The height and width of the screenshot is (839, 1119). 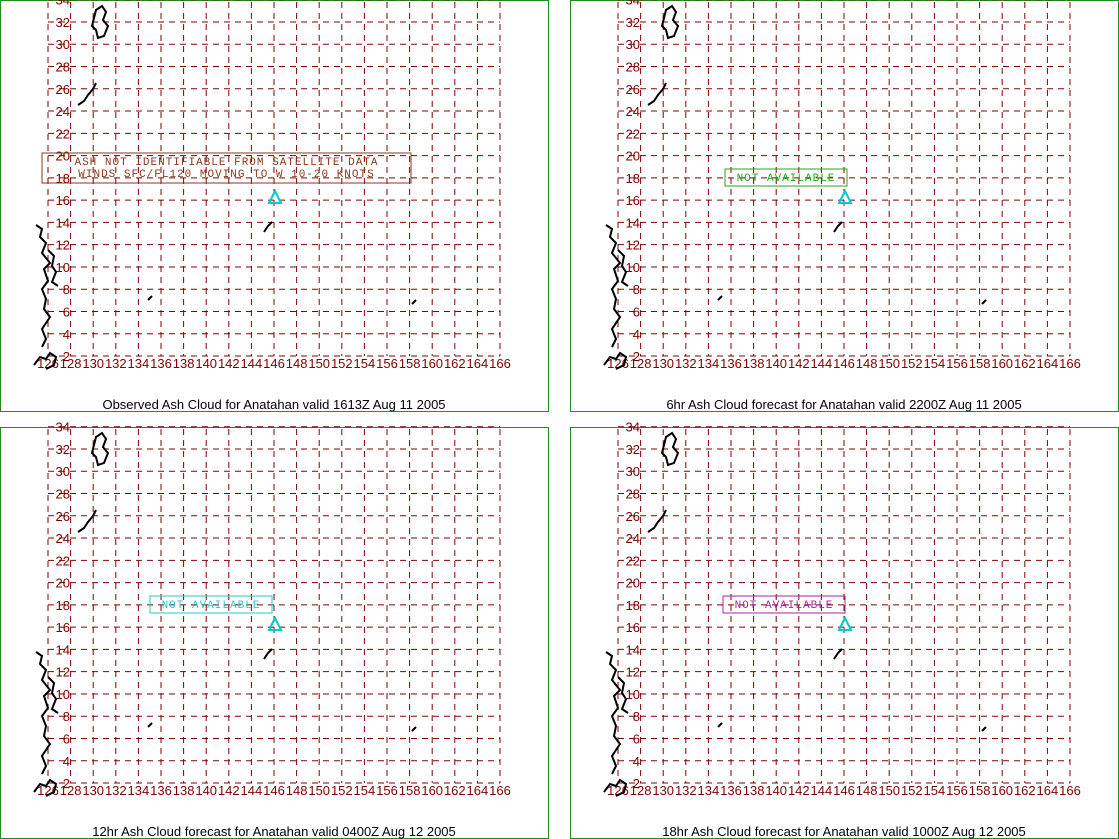 What do you see at coordinates (274, 790) in the screenshot?
I see `longitude-label: 146` at bounding box center [274, 790].